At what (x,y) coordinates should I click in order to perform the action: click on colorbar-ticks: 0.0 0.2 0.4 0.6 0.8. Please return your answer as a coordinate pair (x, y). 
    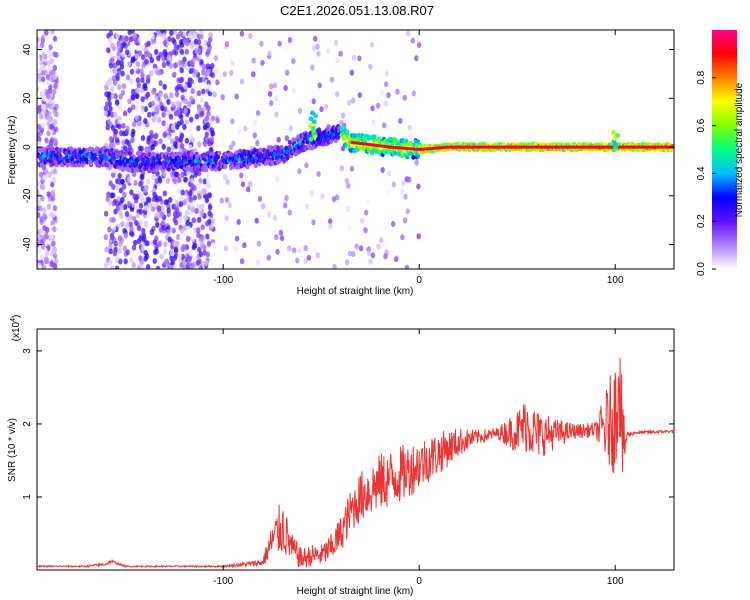
    Looking at the image, I should click on (706, 173).